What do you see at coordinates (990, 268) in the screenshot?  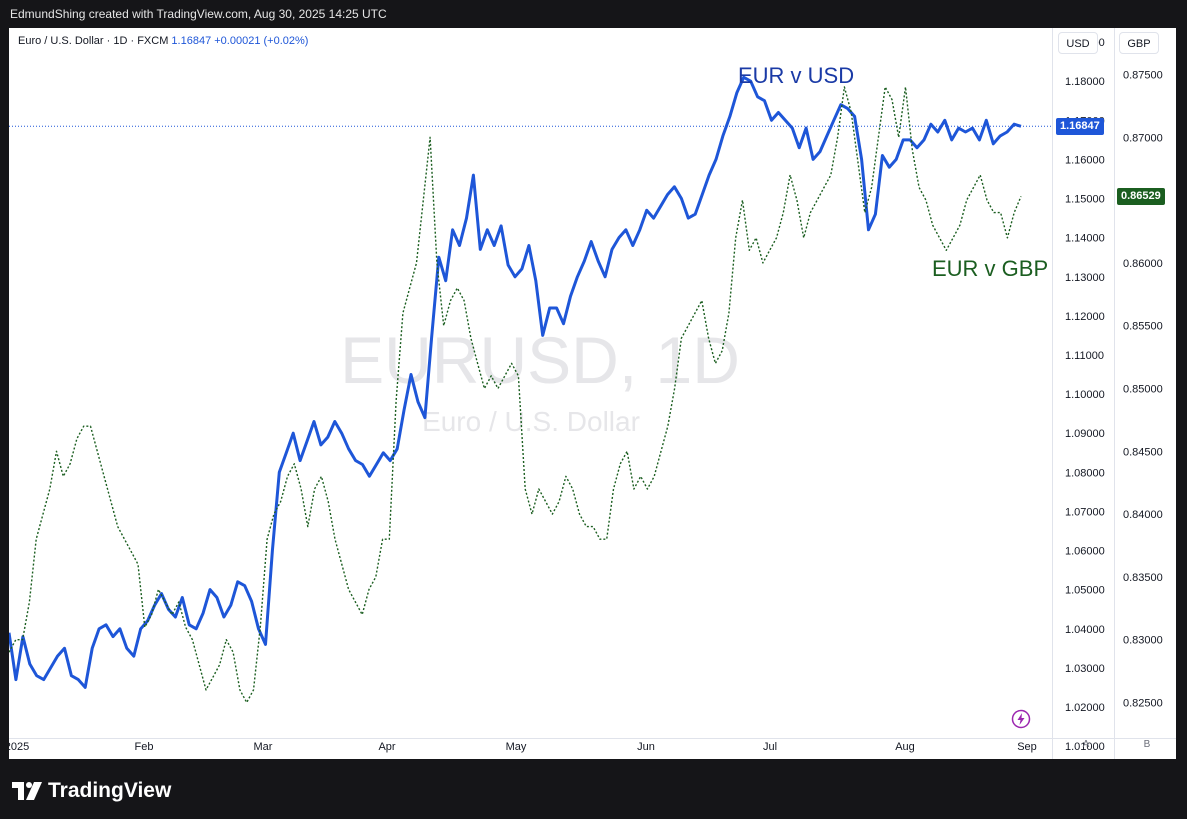 I see `gbp-annotation: EUR v GBP` at bounding box center [990, 268].